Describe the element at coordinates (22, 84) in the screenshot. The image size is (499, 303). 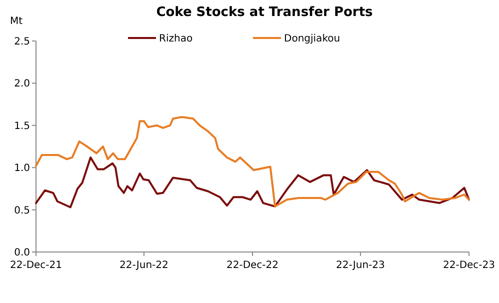
I see `y-tick-label: 2.0` at that location.